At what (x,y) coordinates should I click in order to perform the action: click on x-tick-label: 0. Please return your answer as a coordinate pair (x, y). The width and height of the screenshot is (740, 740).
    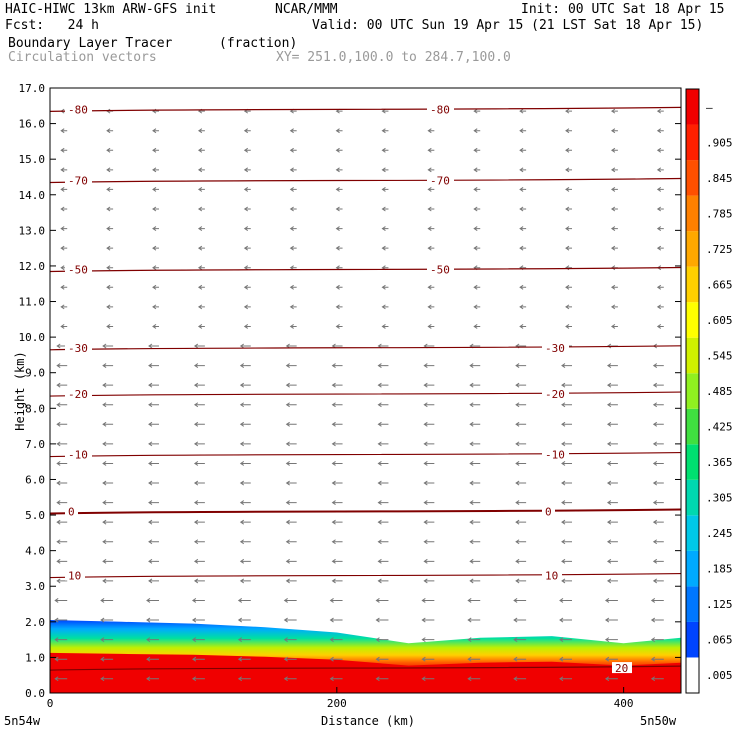
    Looking at the image, I should click on (50, 703).